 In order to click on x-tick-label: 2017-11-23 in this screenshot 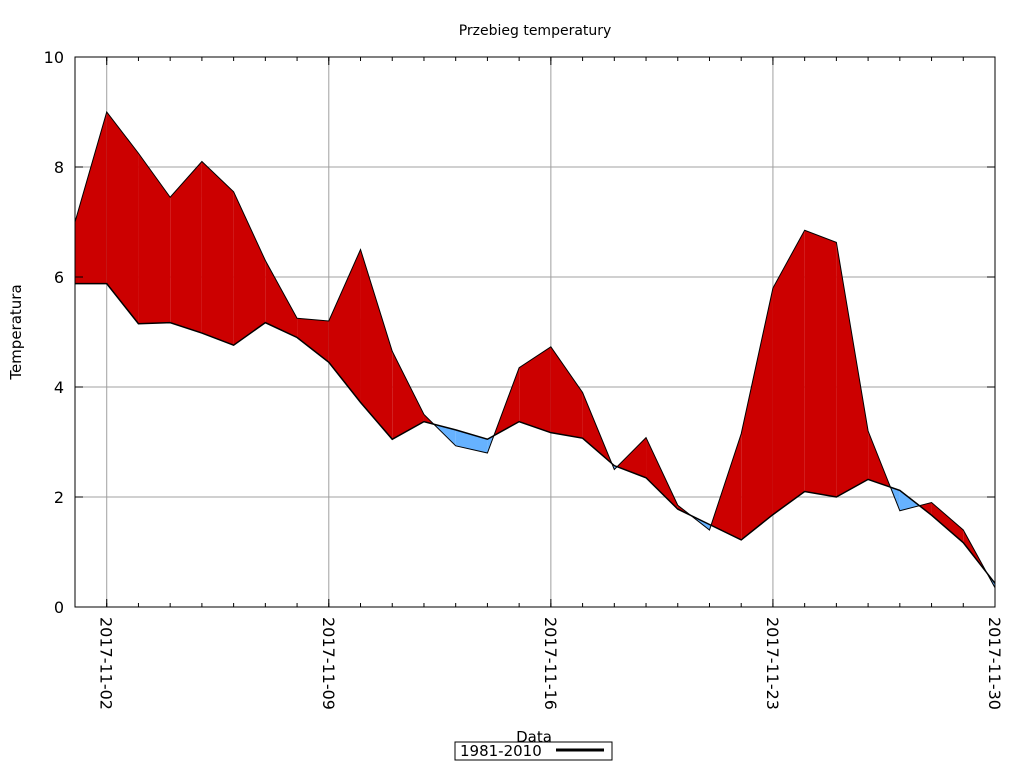, I will do `click(772, 663)`.